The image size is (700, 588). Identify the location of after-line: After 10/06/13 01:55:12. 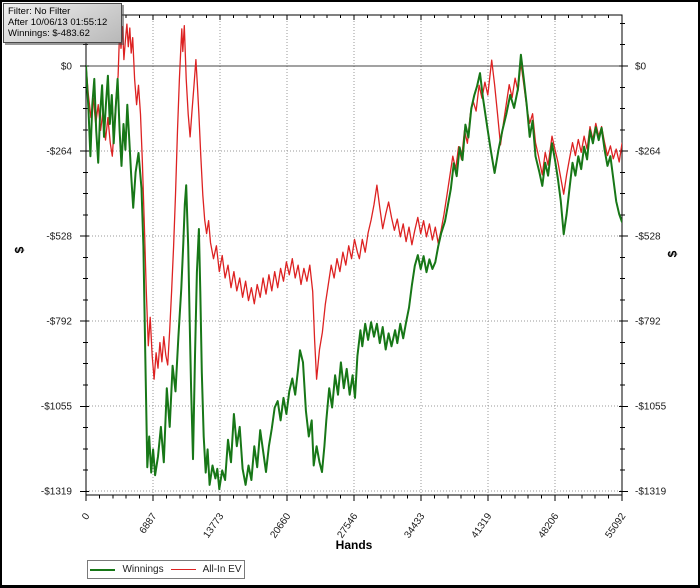
(58, 22).